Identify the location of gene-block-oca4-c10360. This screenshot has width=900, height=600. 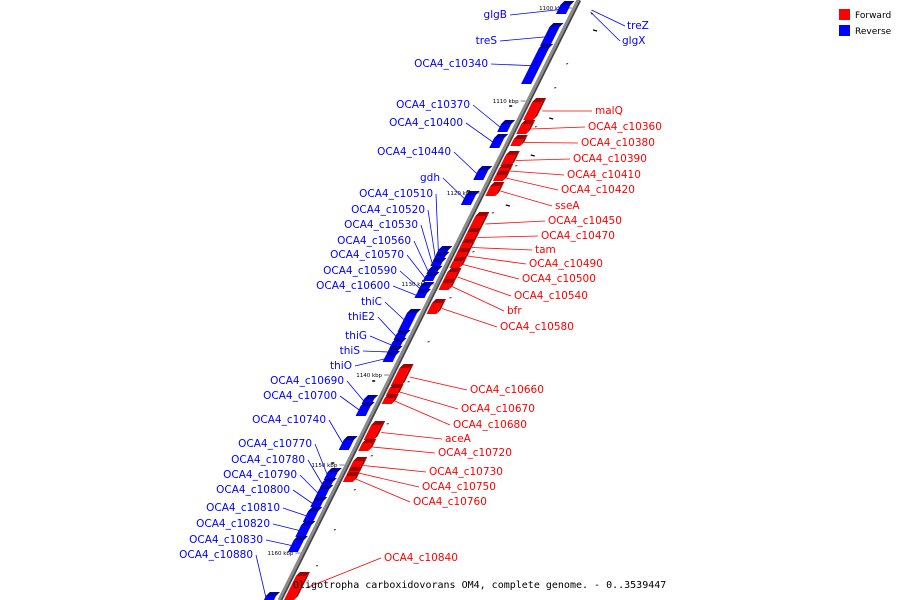
(526, 127).